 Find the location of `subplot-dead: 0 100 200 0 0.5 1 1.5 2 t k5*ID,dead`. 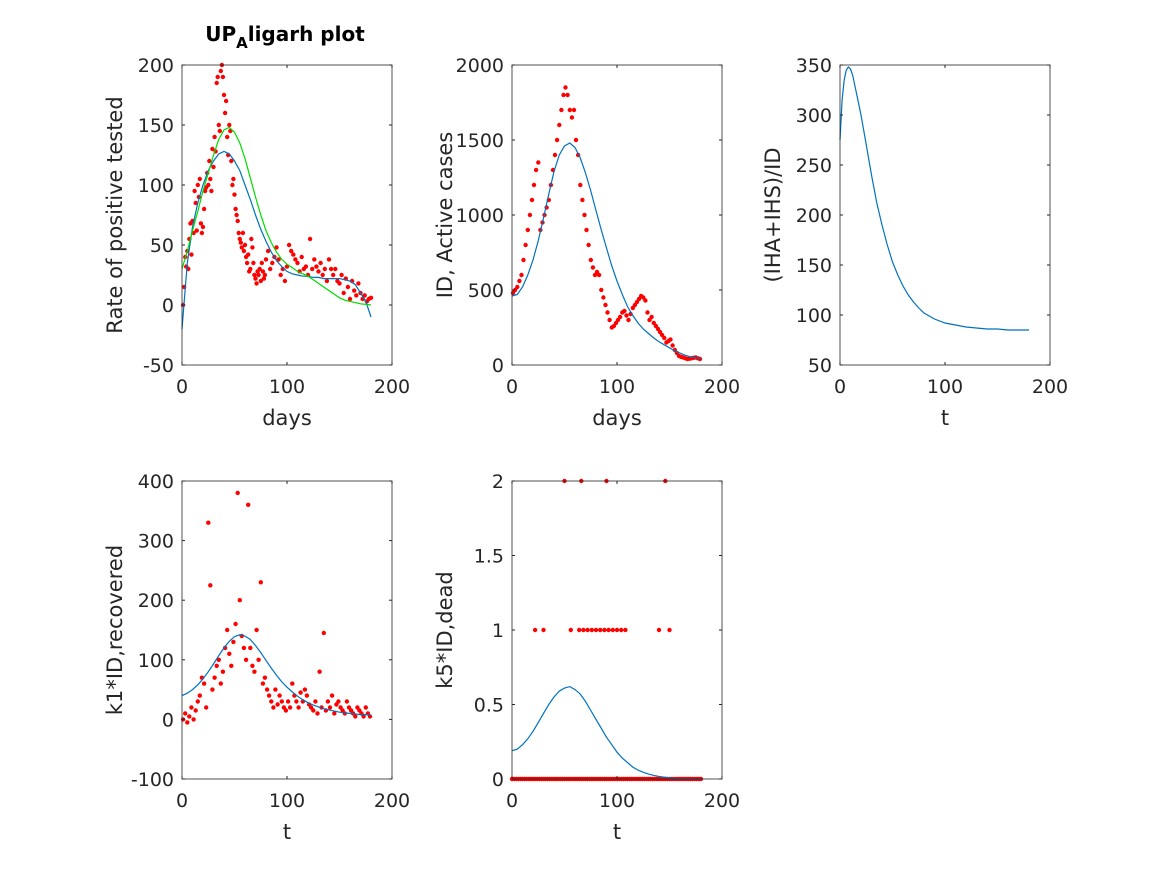

subplot-dead: 0 100 200 0 0.5 1 1.5 2 t k5*ID,dead is located at coordinates (586, 657).